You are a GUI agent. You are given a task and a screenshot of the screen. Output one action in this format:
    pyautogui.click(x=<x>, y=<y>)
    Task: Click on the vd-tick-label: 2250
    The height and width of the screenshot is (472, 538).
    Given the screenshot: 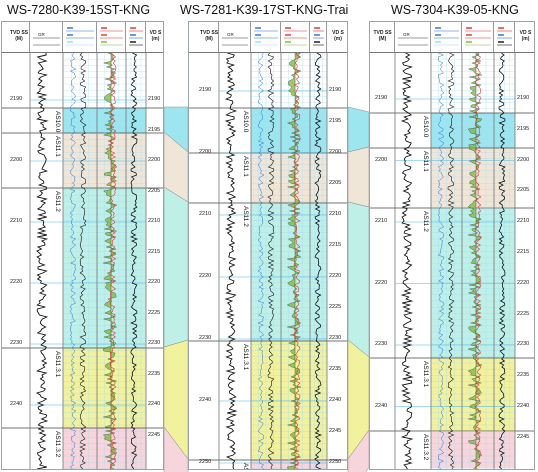 What is the action you would take?
    pyautogui.click(x=335, y=462)
    